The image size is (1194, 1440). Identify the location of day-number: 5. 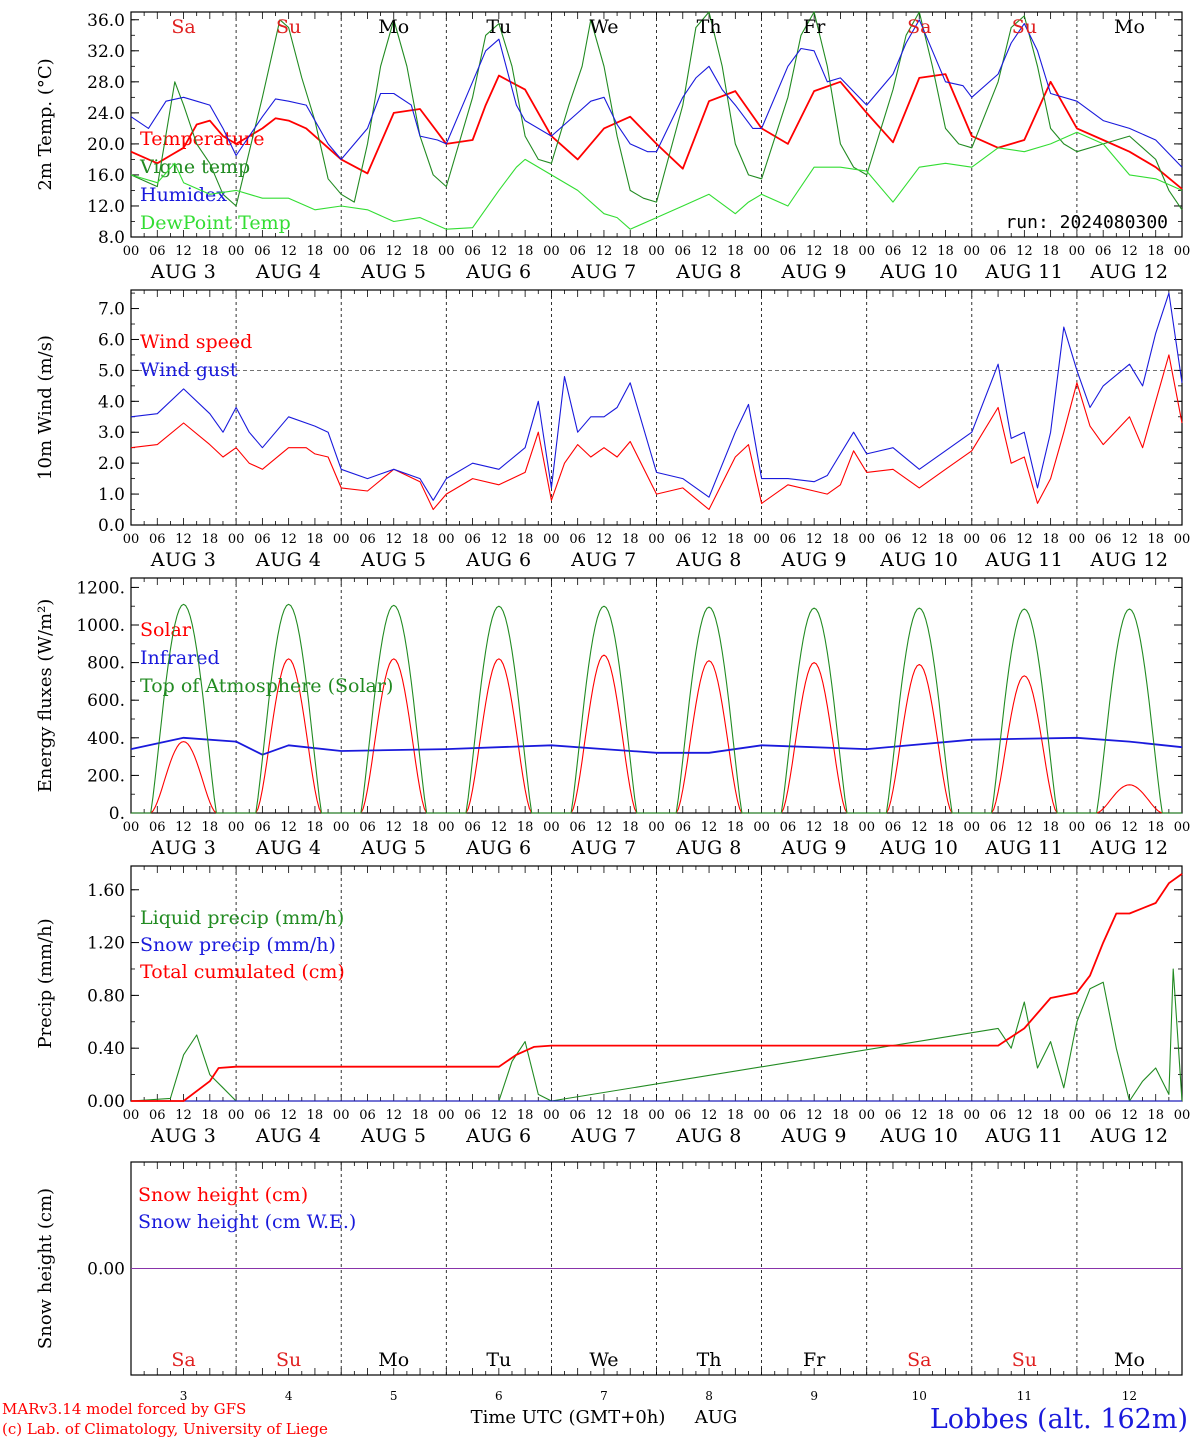
(394, 1396).